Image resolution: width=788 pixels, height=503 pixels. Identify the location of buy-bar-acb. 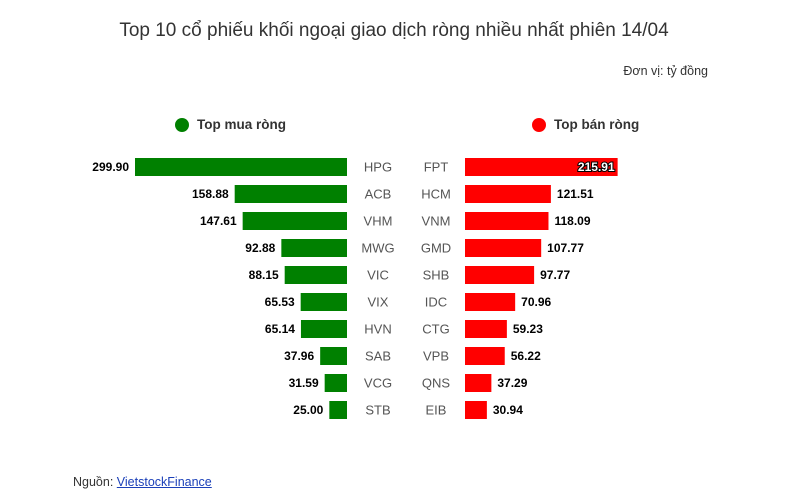
(290, 194).